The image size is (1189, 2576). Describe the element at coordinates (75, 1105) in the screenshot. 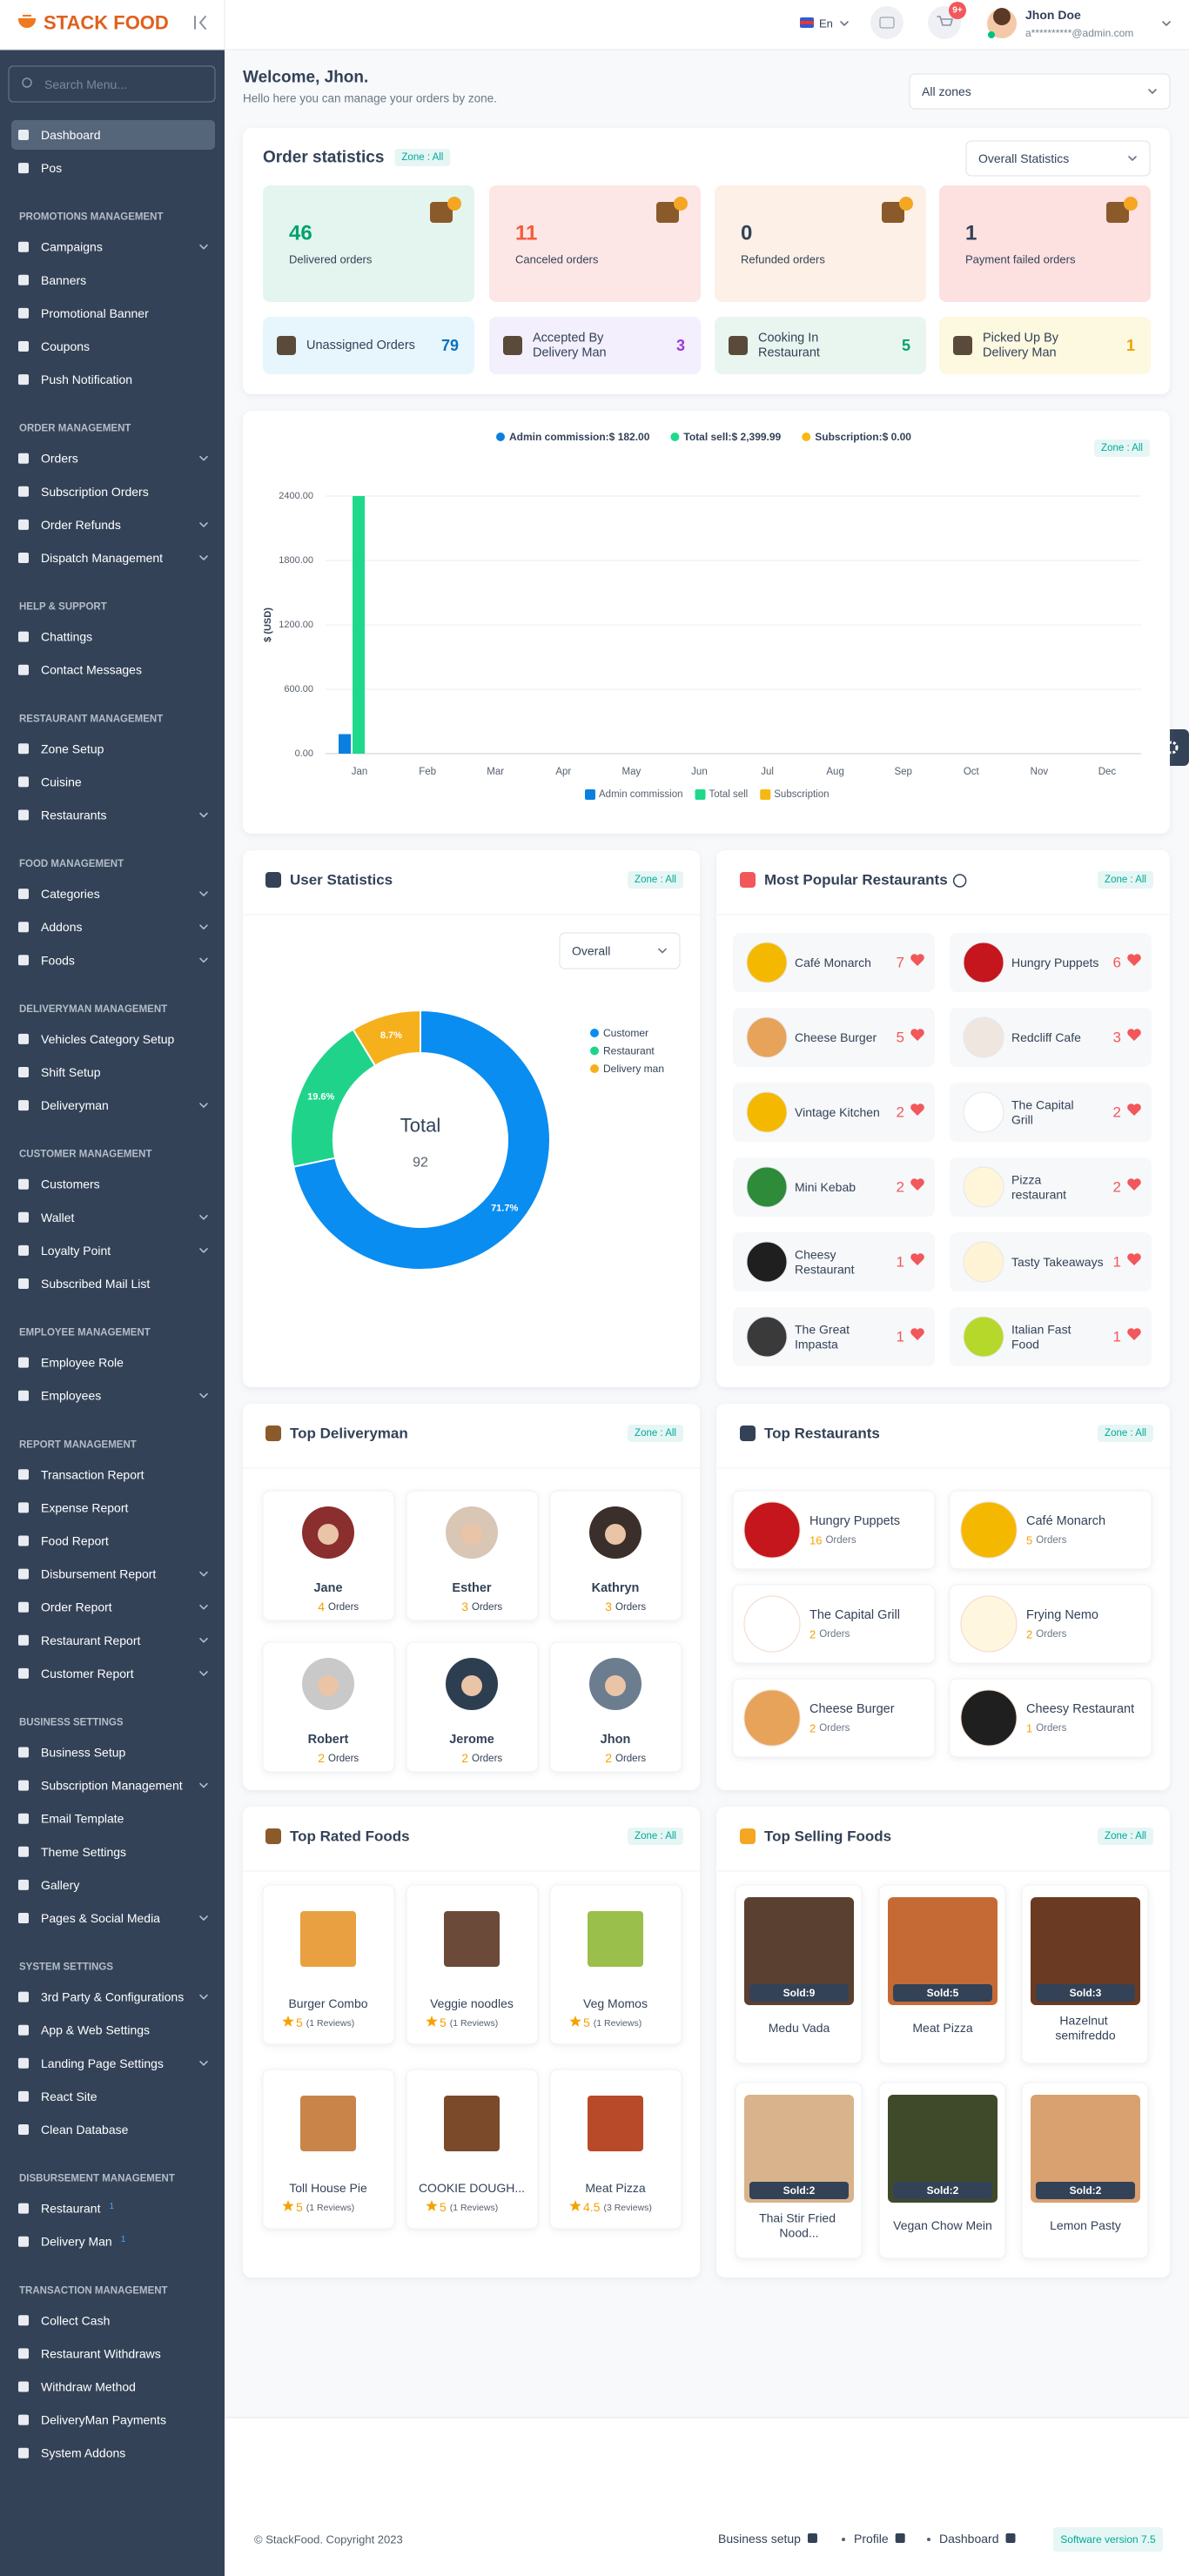

I see `menu-item: Deliveryman` at that location.